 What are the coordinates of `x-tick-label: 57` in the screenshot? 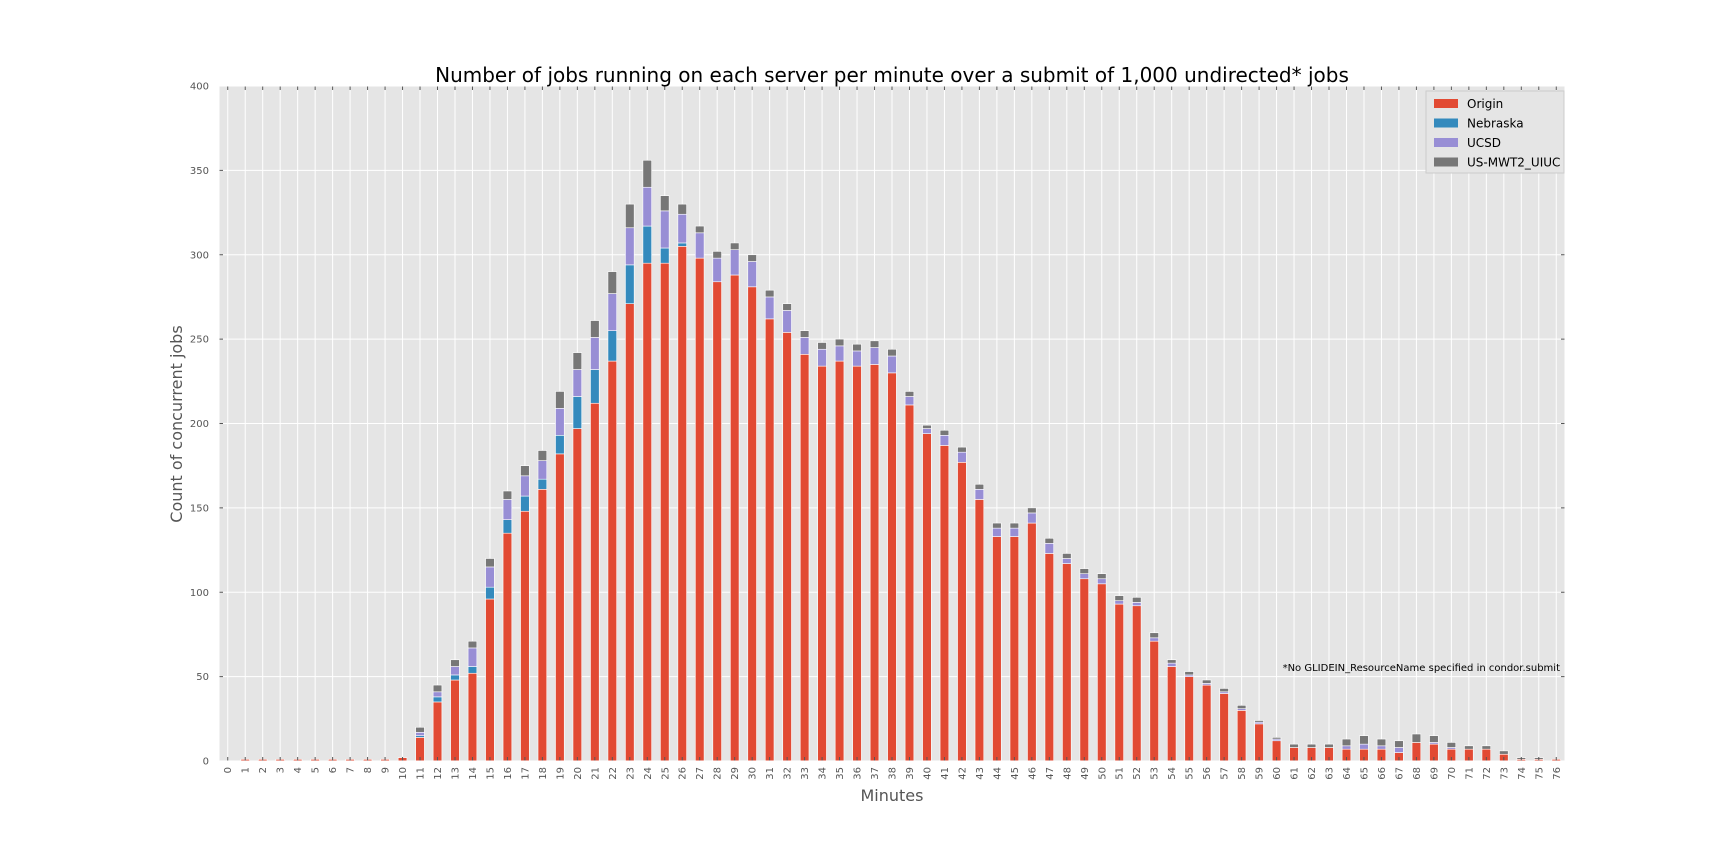 It's located at (1225, 773).